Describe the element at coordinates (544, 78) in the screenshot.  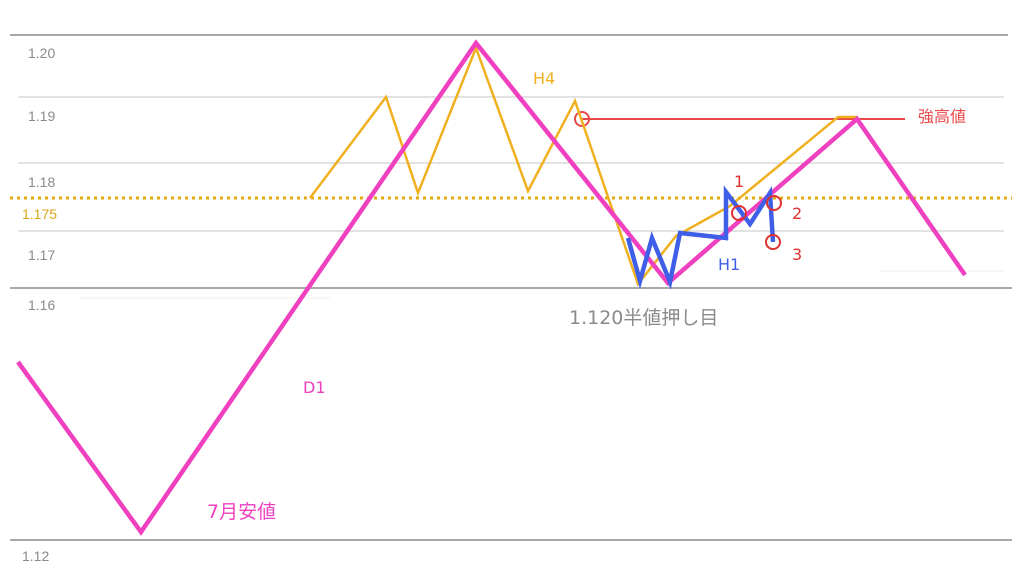
I see `h4-label: H4` at that location.